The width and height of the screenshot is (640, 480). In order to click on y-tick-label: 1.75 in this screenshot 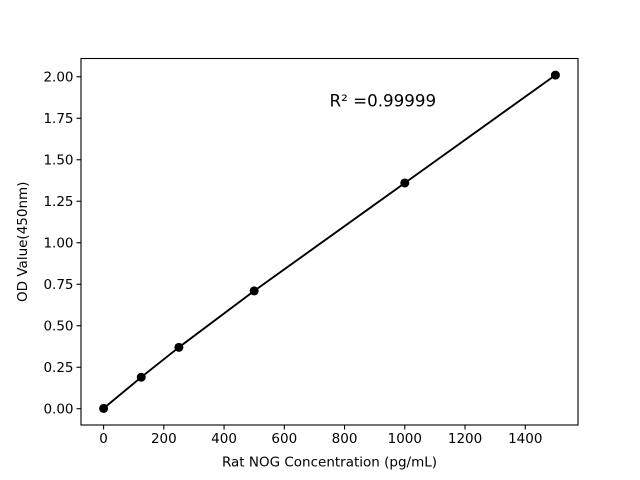, I will do `click(58, 119)`.